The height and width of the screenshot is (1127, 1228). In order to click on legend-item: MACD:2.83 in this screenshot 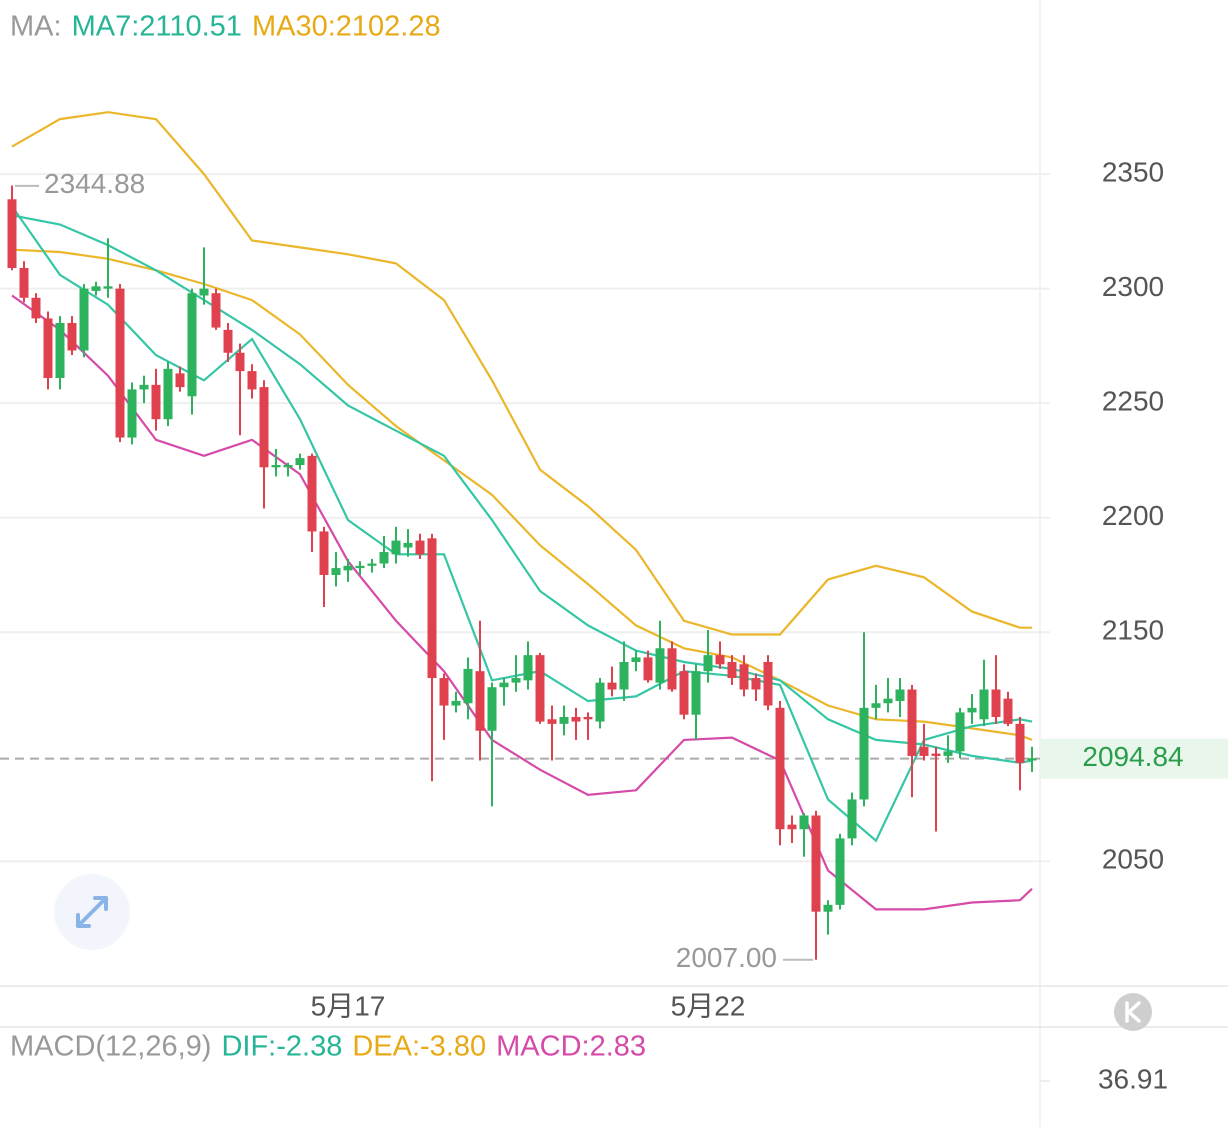, I will do `click(571, 1047)`.